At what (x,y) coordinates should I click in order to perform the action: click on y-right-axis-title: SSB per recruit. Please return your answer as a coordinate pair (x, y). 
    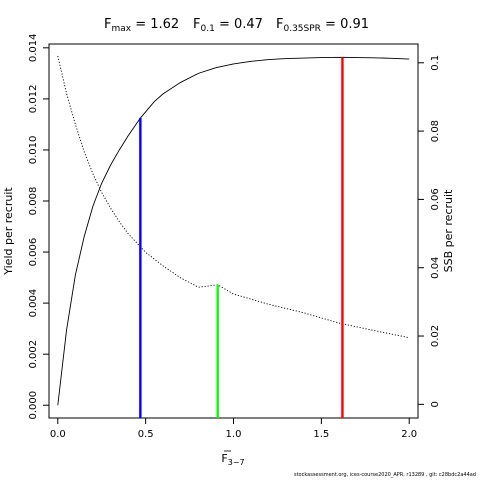
    Looking at the image, I should click on (448, 230).